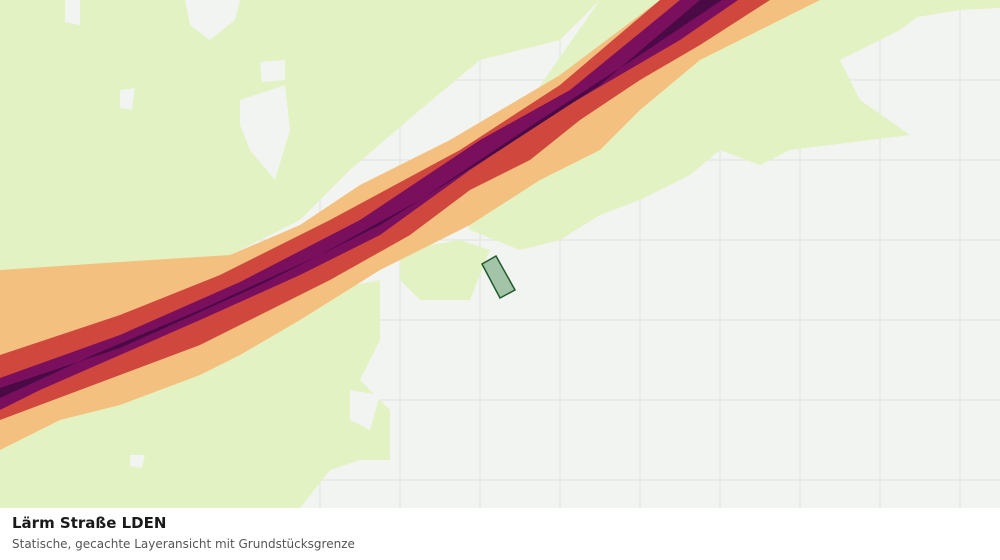  Describe the element at coordinates (498, 277) in the screenshot. I see `parcel-boundary` at that location.